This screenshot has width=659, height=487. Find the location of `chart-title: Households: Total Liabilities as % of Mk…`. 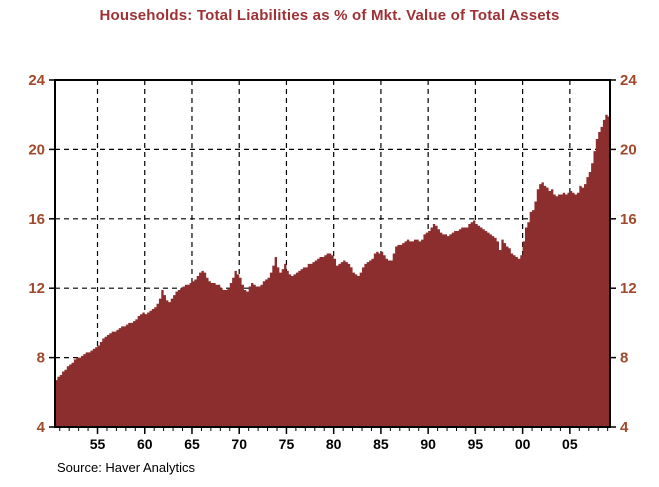

chart-title: Households: Total Liabilities as % of Mk… is located at coordinates (329, 15).